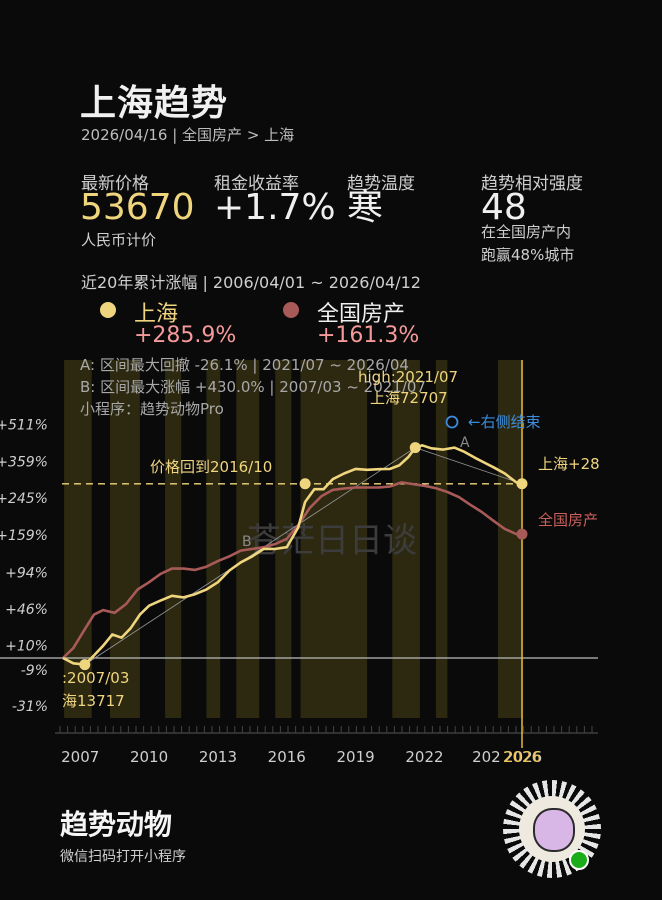 The height and width of the screenshot is (900, 662). What do you see at coordinates (119, 240) in the screenshot?
I see `price-unit: 人民币计价` at bounding box center [119, 240].